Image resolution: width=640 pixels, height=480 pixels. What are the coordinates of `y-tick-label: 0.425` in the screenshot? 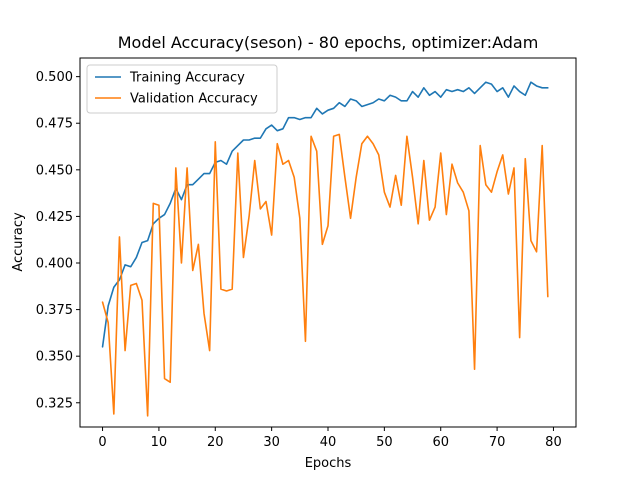 It's located at (54, 217).